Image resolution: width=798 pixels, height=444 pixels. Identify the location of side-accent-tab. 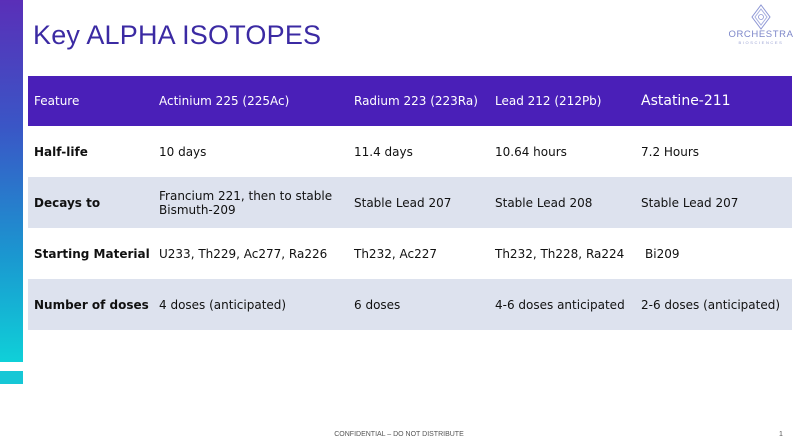
(11, 377).